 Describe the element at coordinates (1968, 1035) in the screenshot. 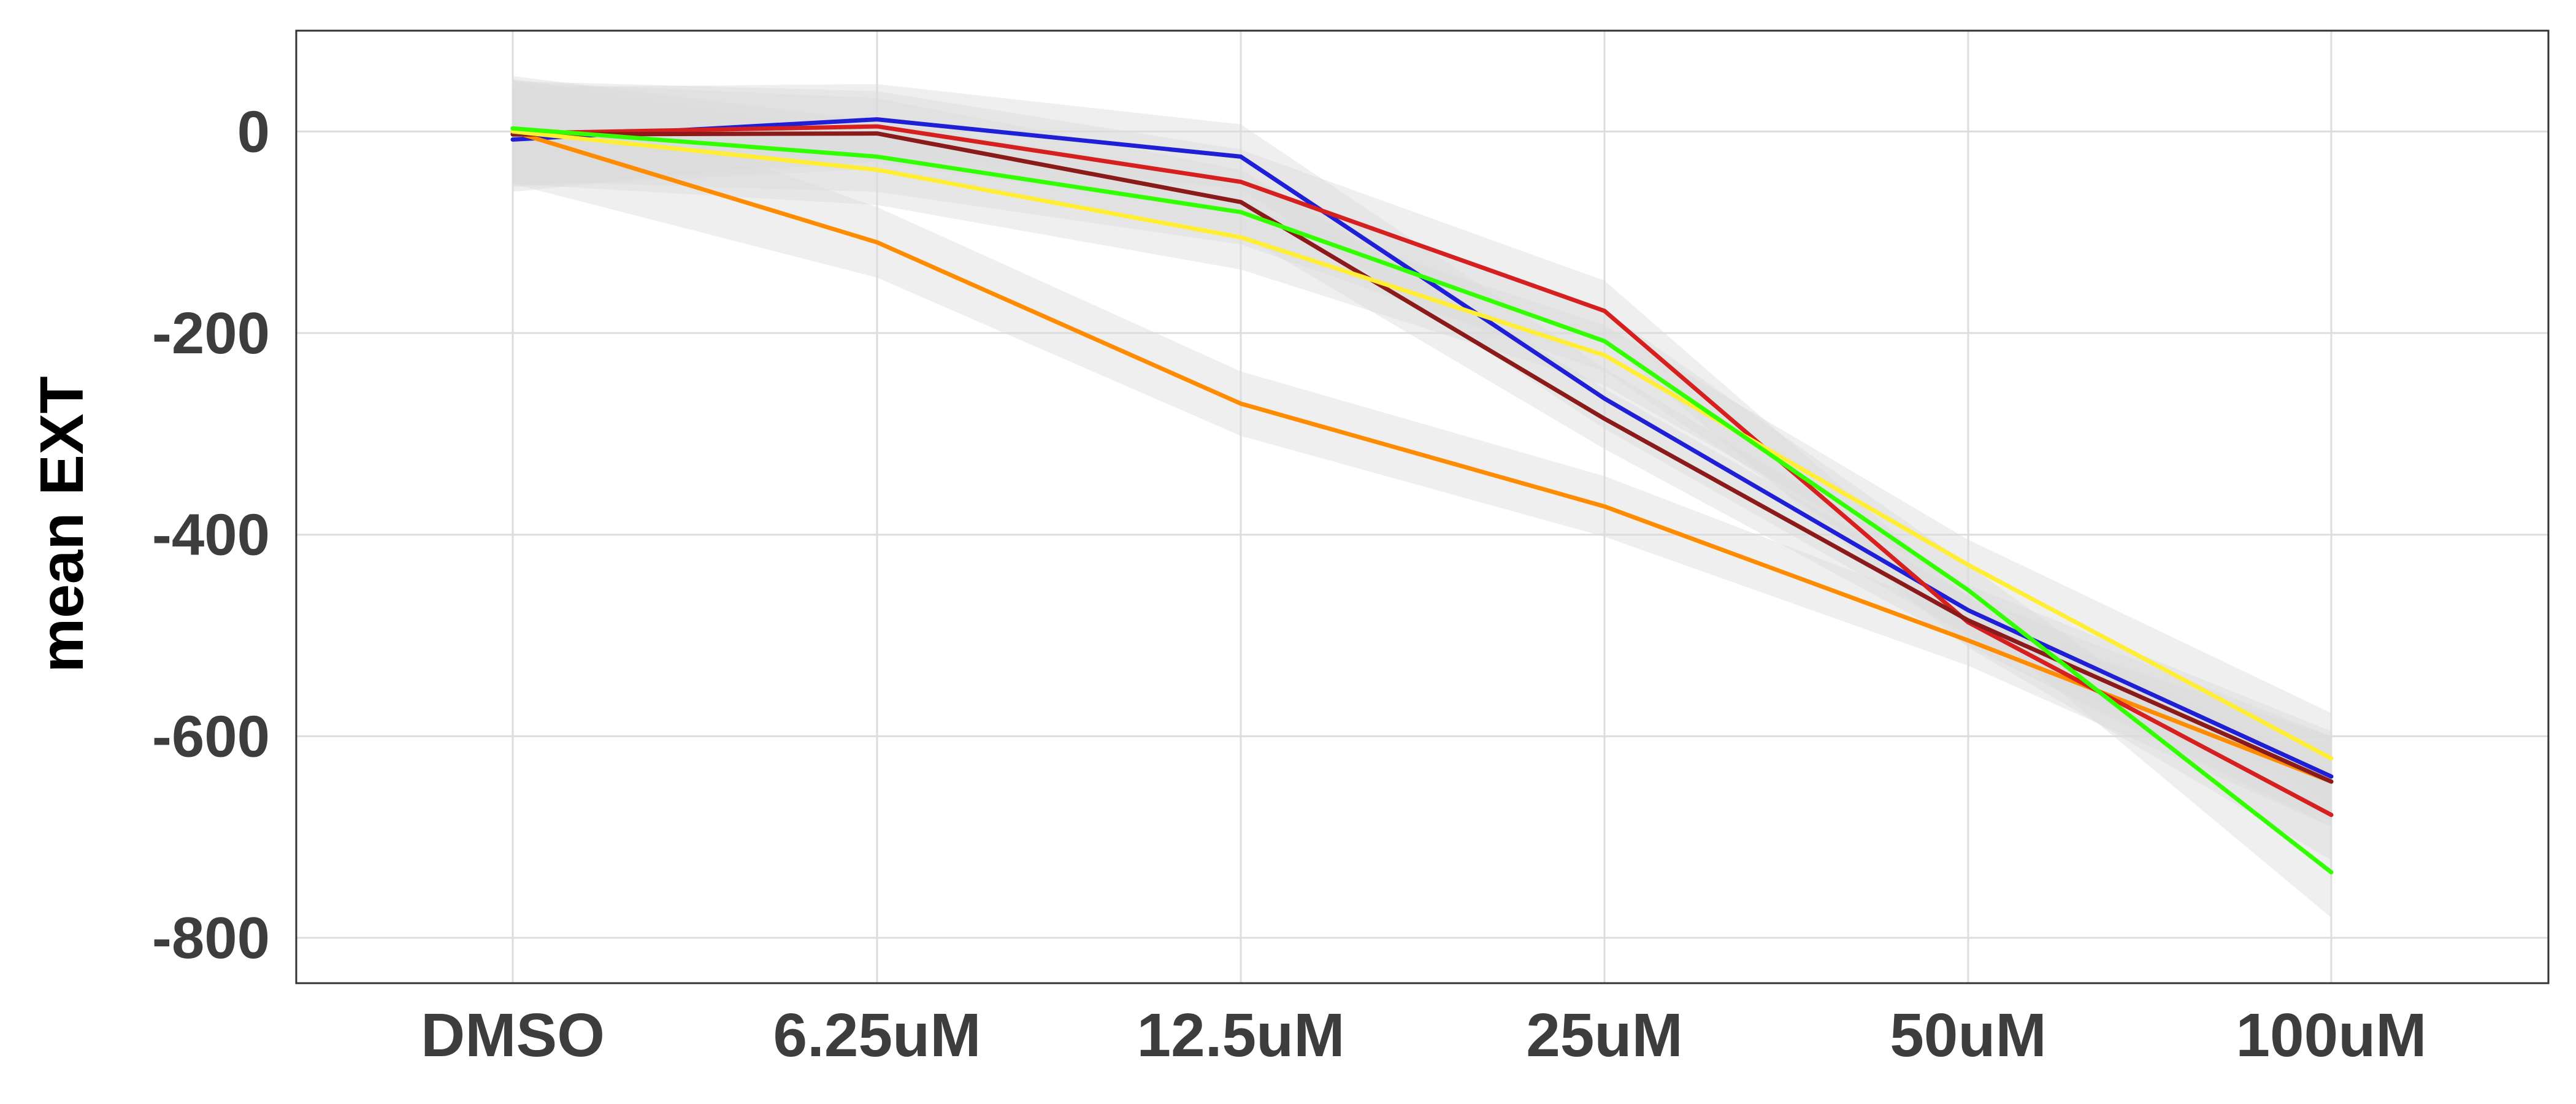

I see `x-tick-label: 50uM` at that location.